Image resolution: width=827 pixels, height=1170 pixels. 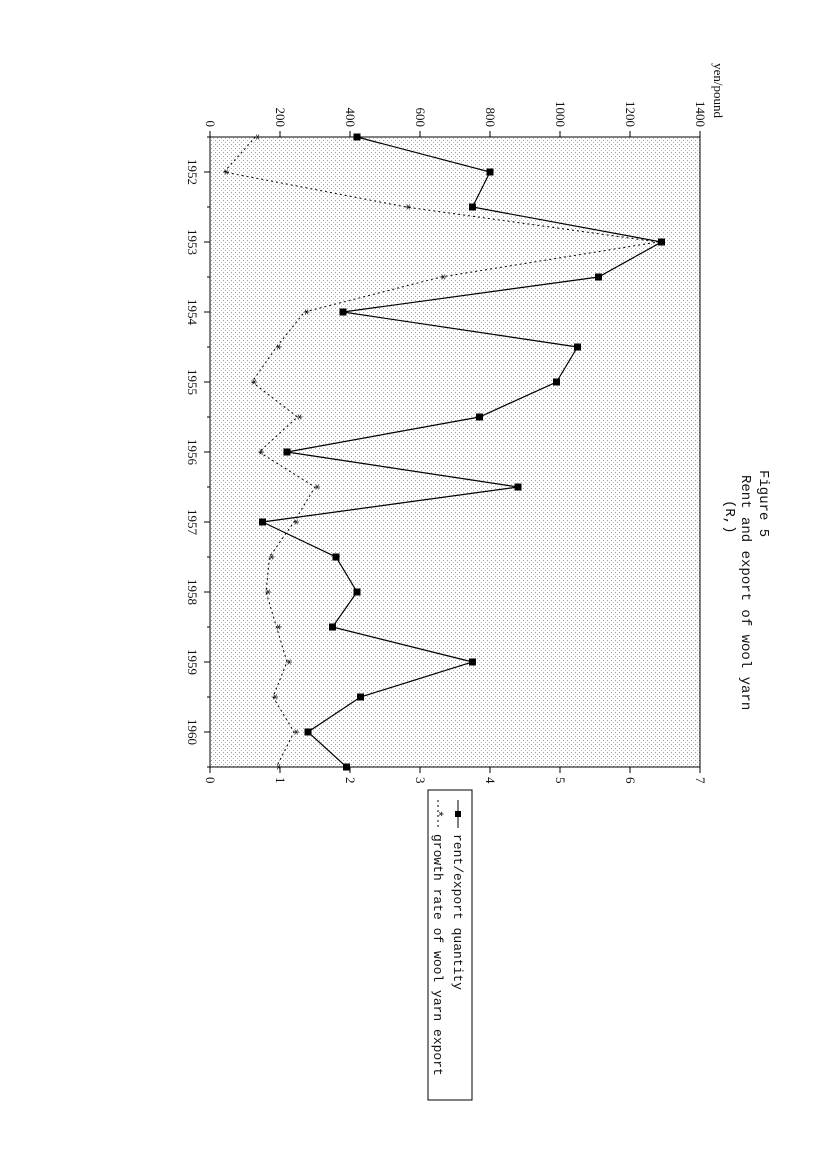 I want to click on legend-label-rent: rent/export quantity, so click(x=457, y=912).